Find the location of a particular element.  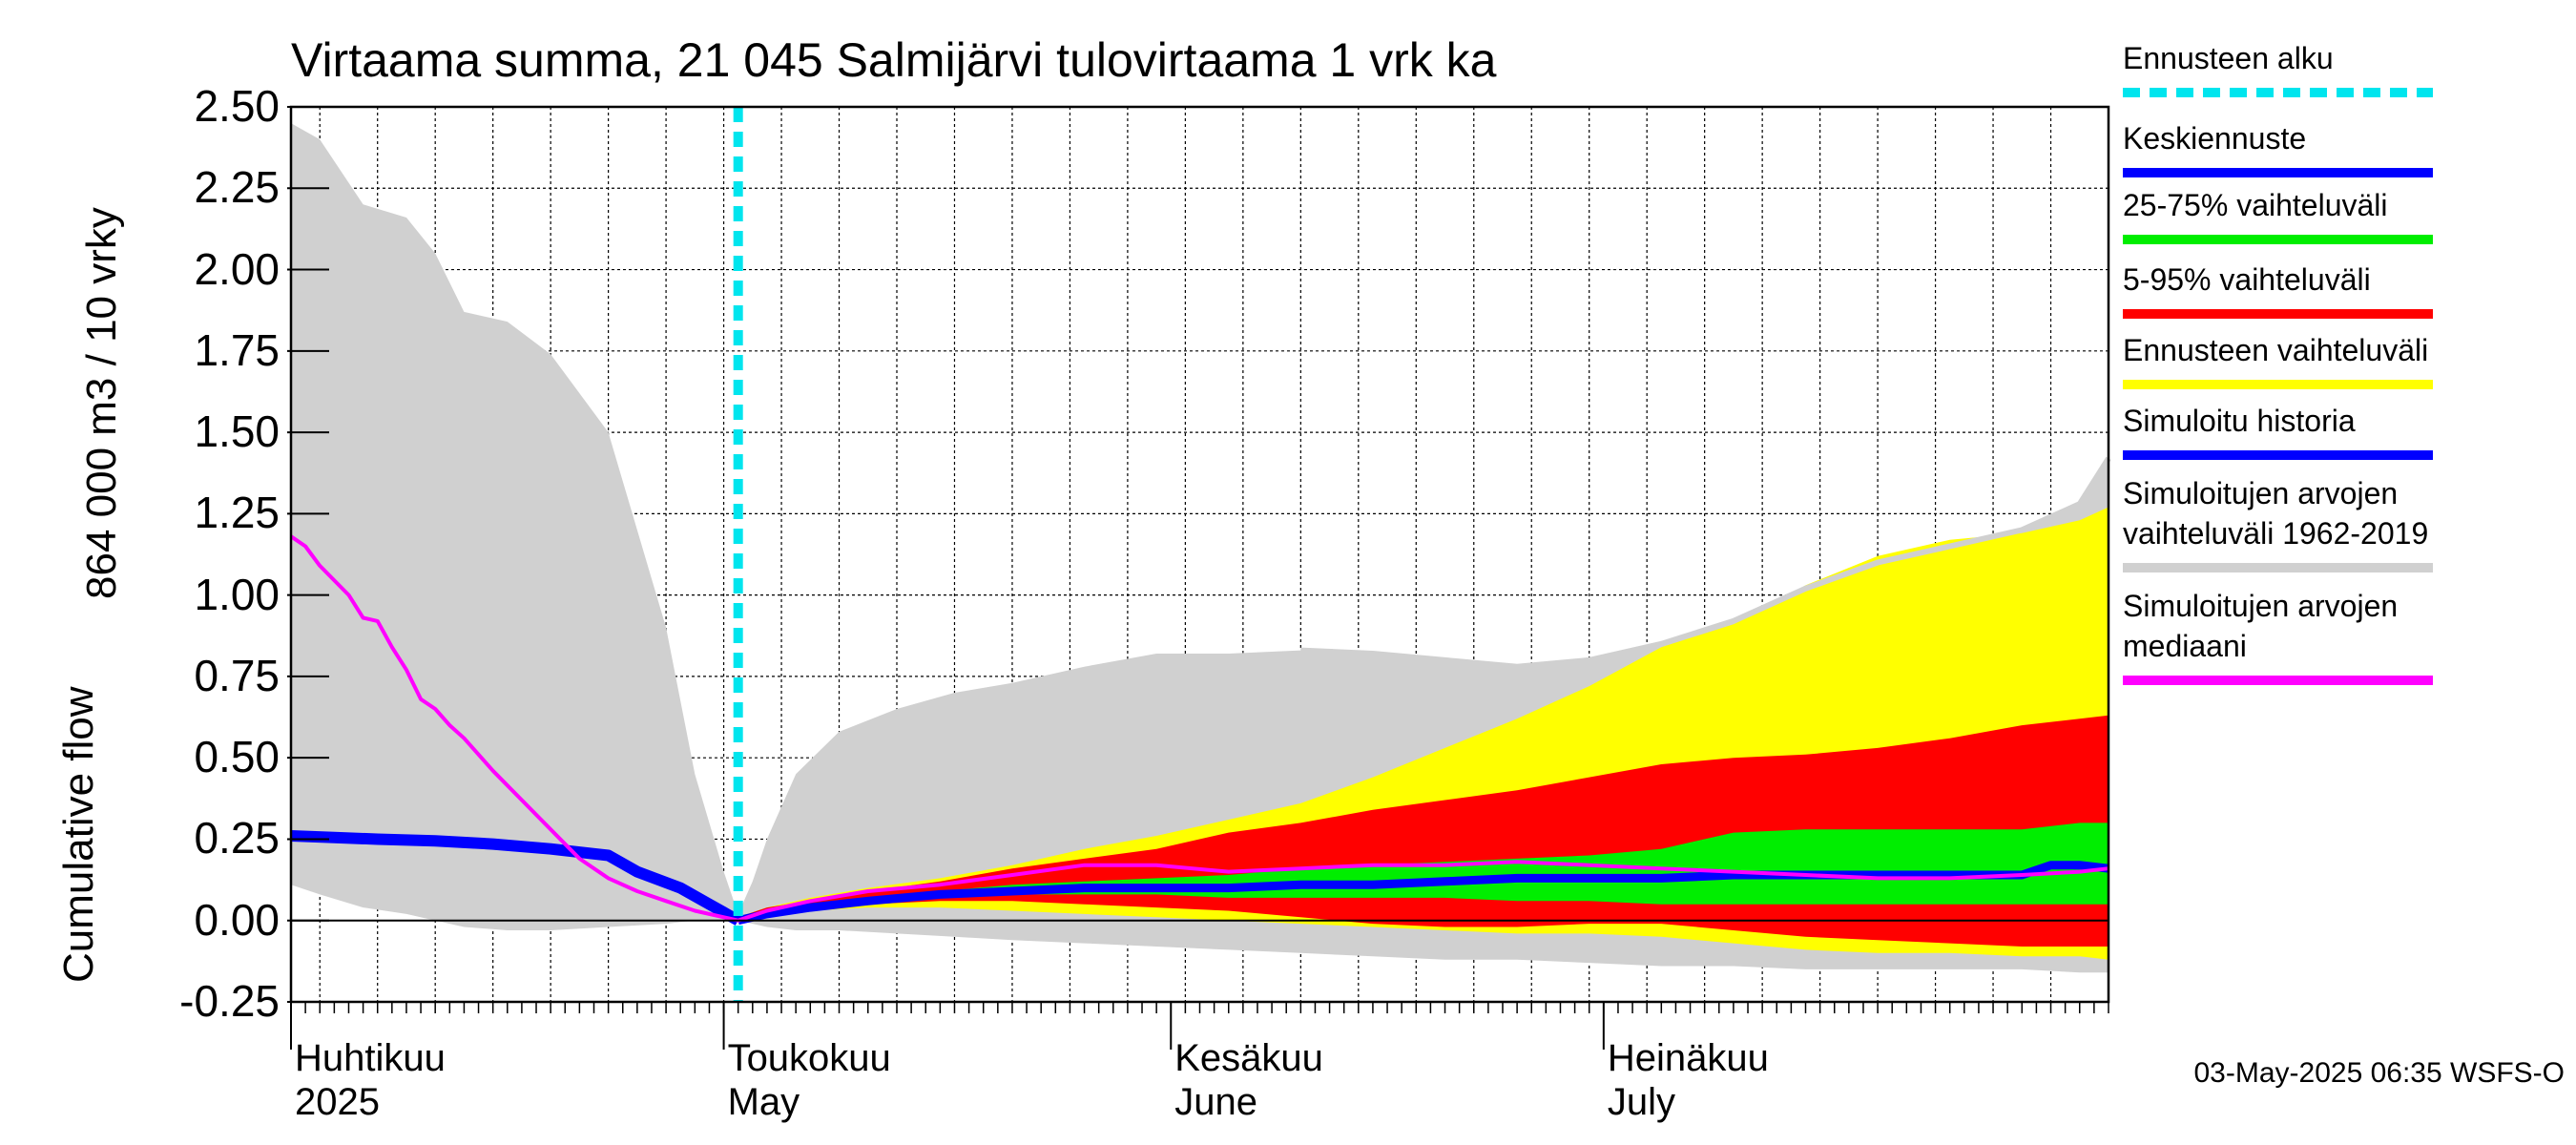

legend-item: Ennusteen vaihteluväli is located at coordinates (2347, 360).